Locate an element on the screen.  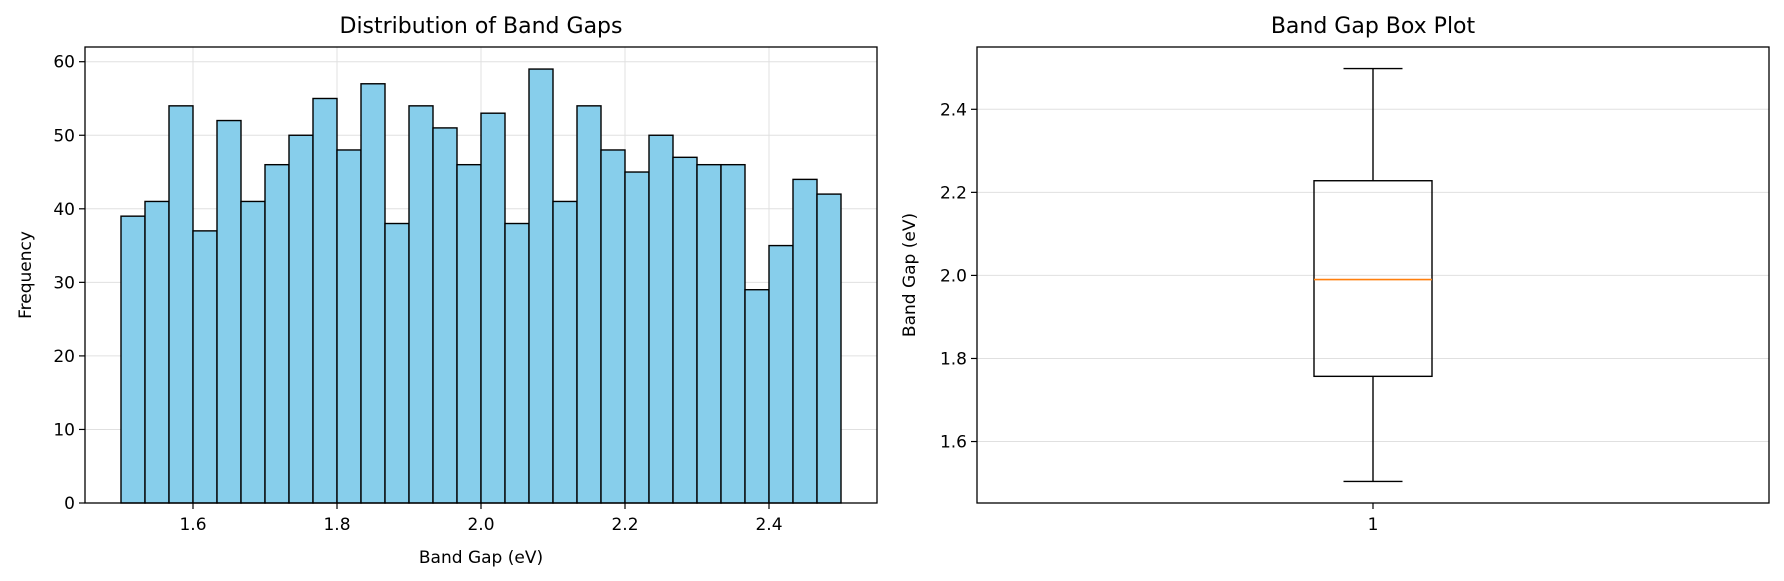
histogram-y-tick-label: 30 is located at coordinates (64, 283).